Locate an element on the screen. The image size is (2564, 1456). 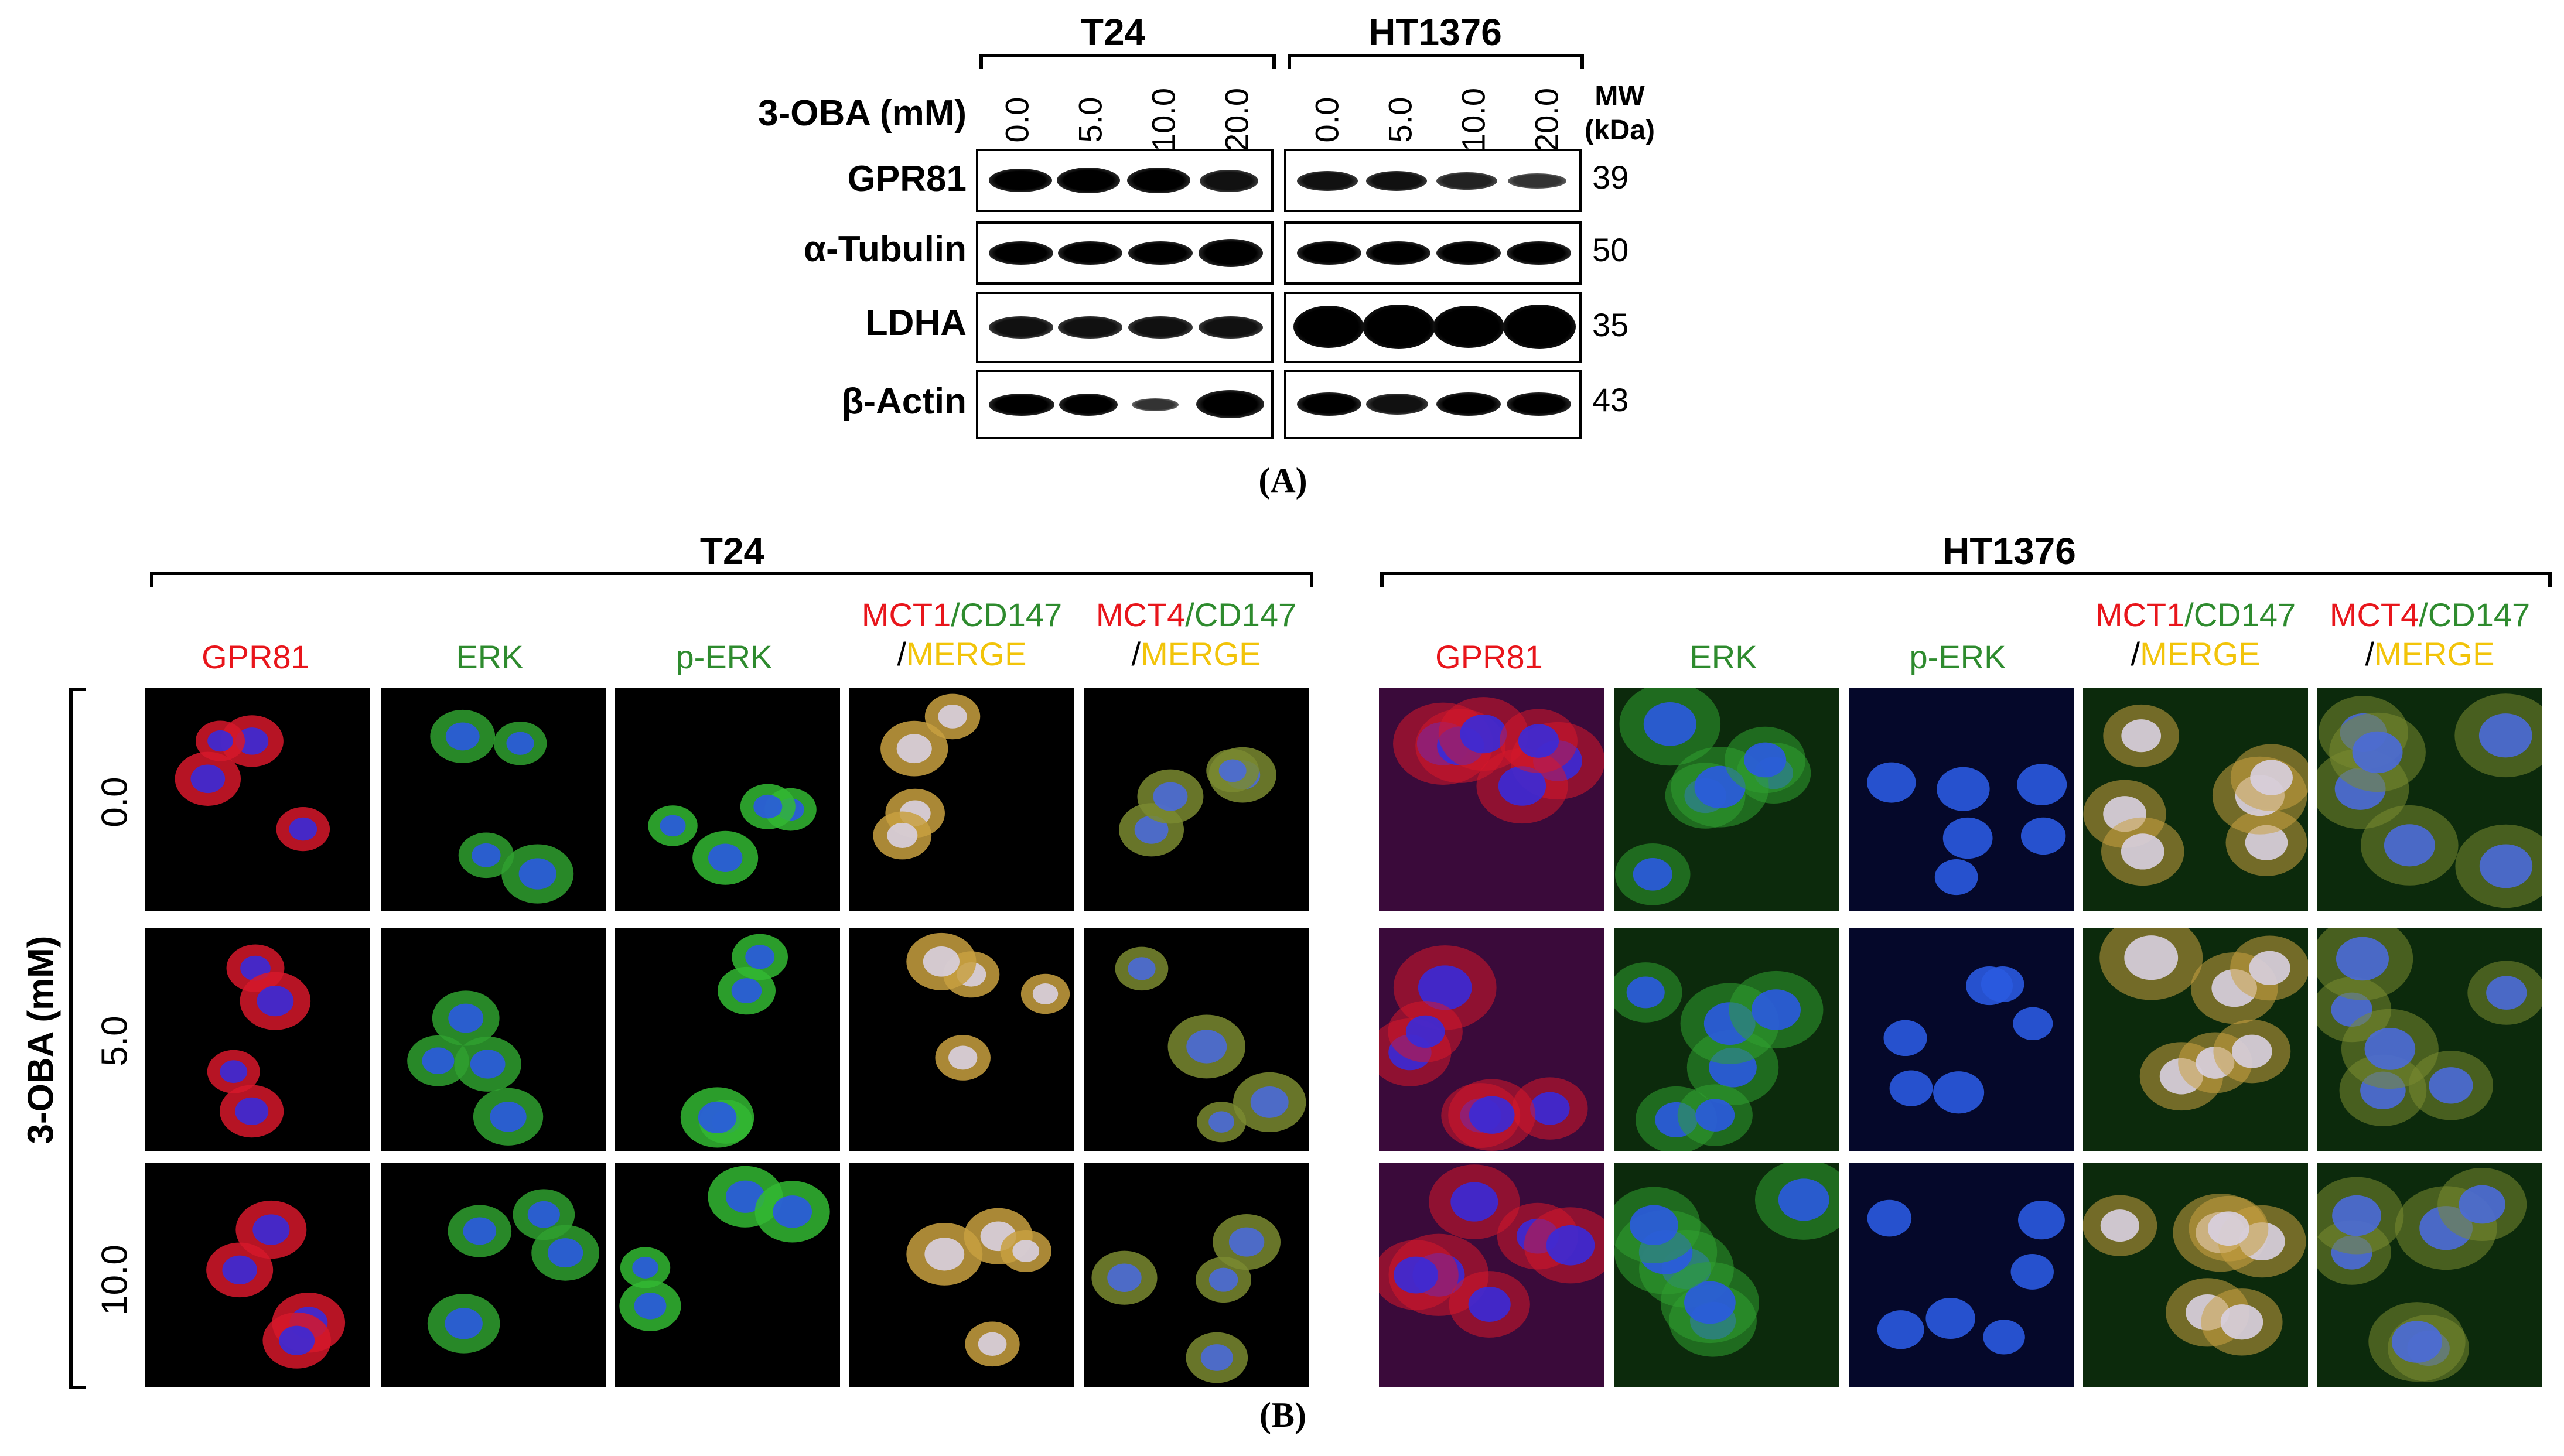
micrograph-t24-mct1-merge-5.0 is located at coordinates (962, 1039).